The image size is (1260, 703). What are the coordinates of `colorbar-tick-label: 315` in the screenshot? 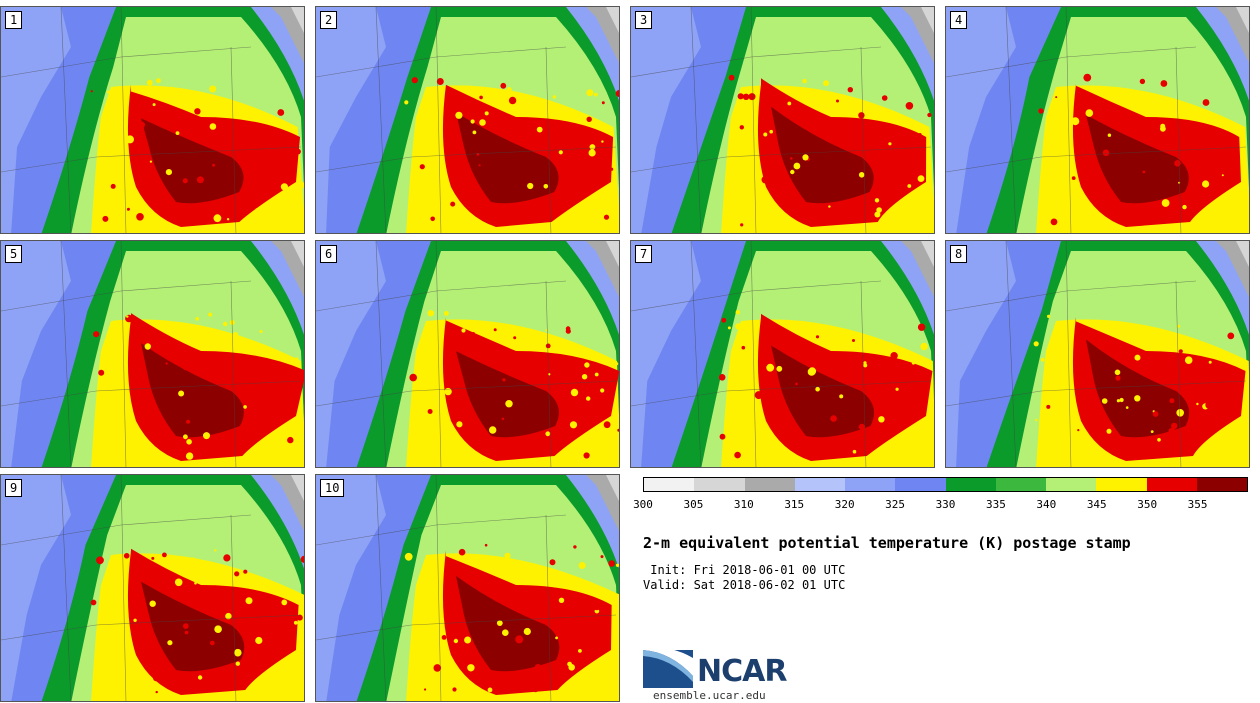 It's located at (794, 504).